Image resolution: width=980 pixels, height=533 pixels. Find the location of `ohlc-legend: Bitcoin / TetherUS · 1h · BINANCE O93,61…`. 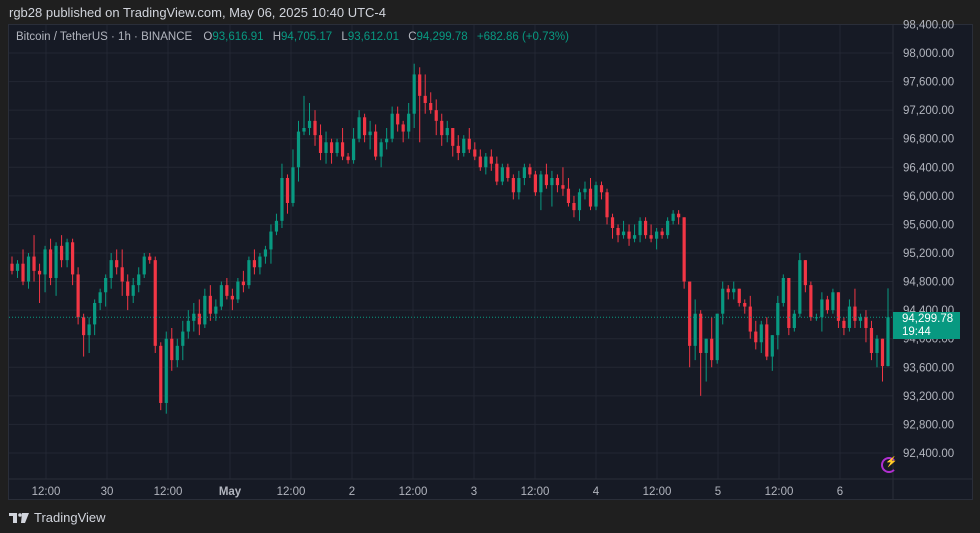

ohlc-legend: Bitcoin / TetherUS · 1h · BINANCE O93,61… is located at coordinates (292, 37).